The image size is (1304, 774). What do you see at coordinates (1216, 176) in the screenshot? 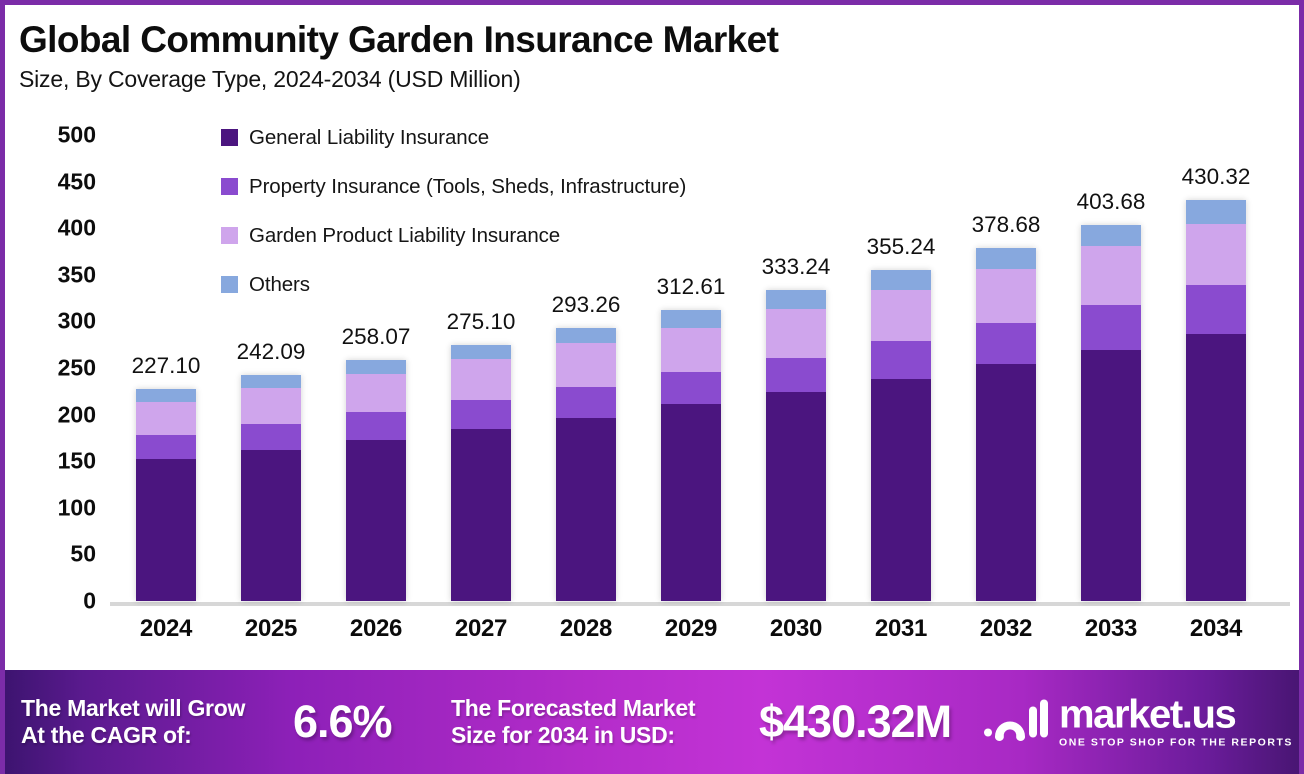
I see `bar-value-label: 430.32` at bounding box center [1216, 176].